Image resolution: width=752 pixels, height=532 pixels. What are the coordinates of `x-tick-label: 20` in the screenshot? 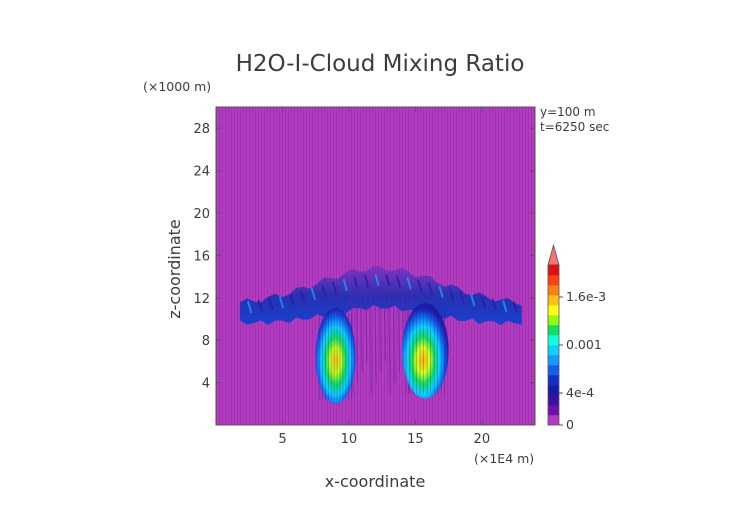 It's located at (482, 439).